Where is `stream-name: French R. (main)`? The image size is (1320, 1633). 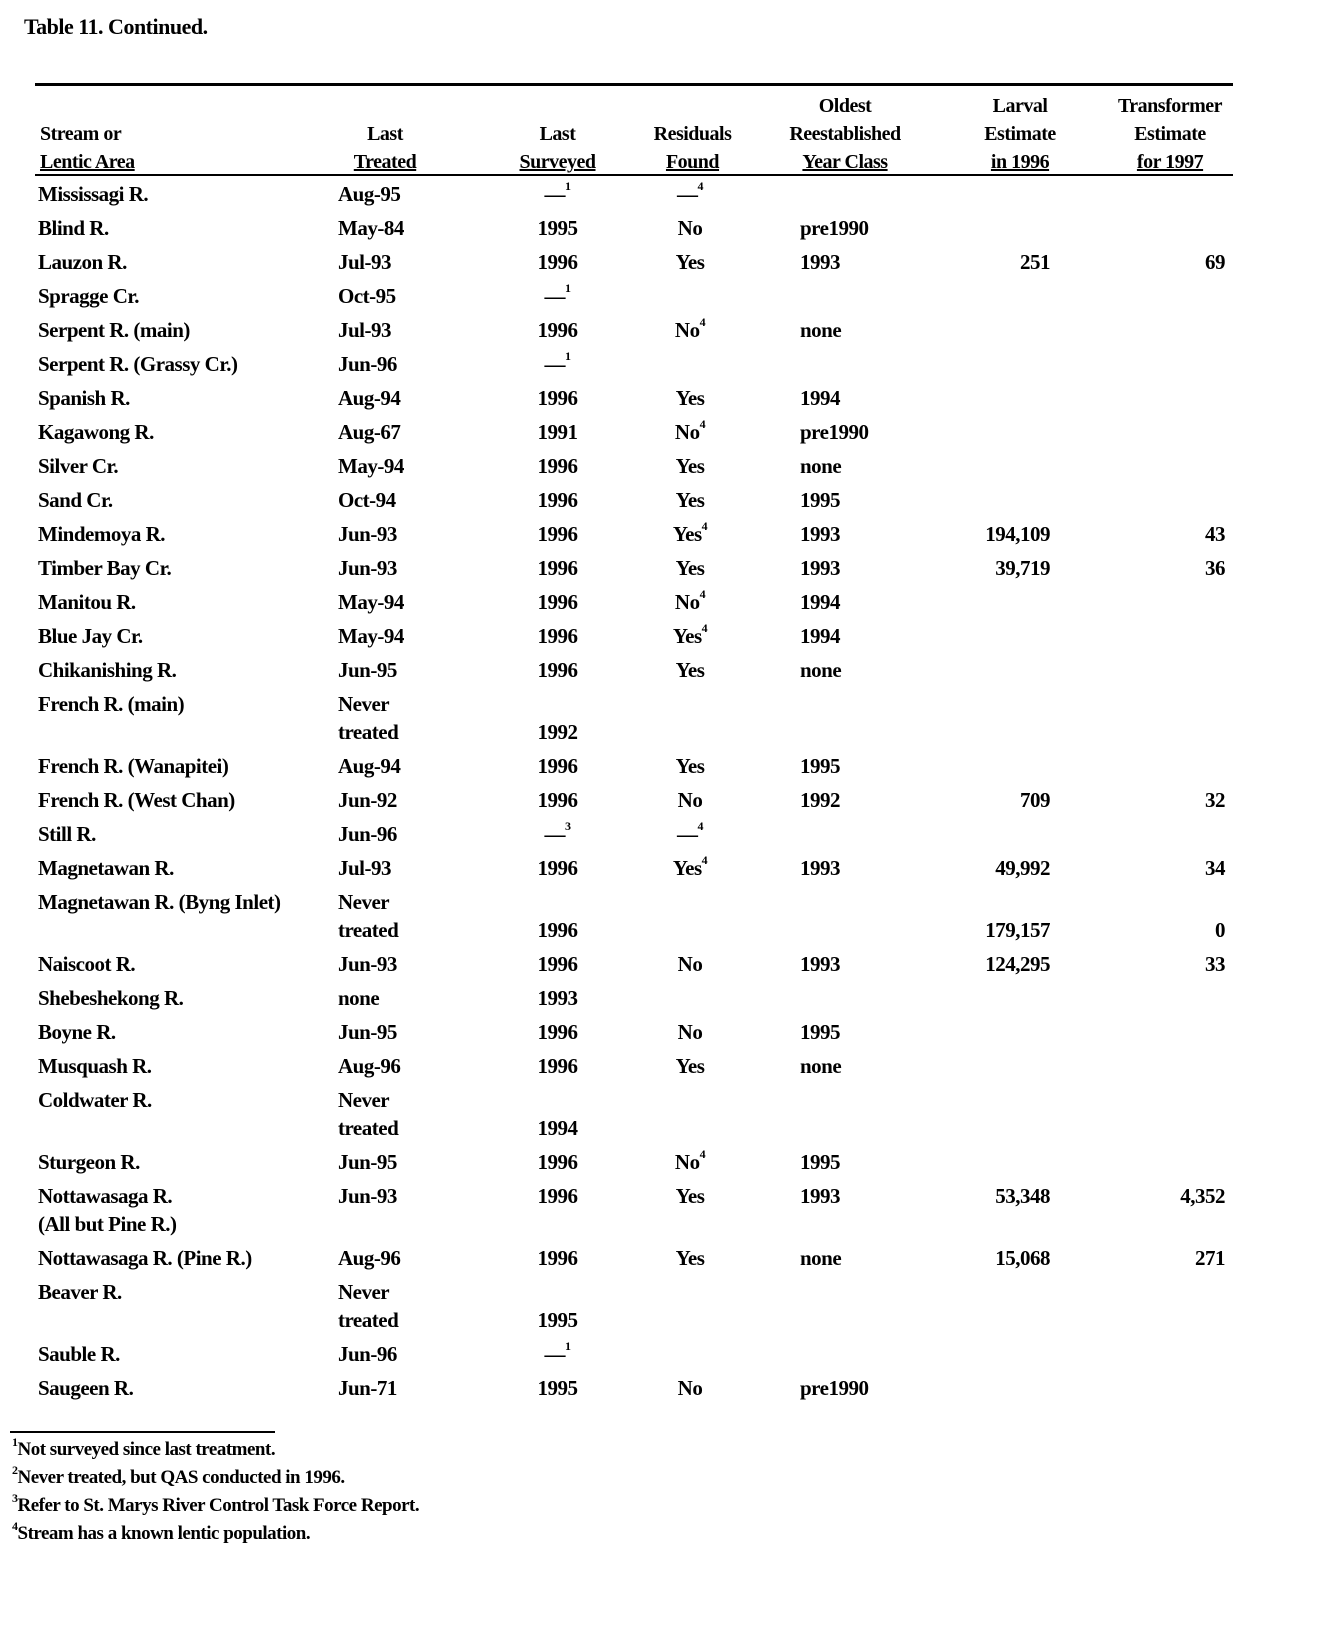 stream-name: French R. (main) is located at coordinates (111, 704).